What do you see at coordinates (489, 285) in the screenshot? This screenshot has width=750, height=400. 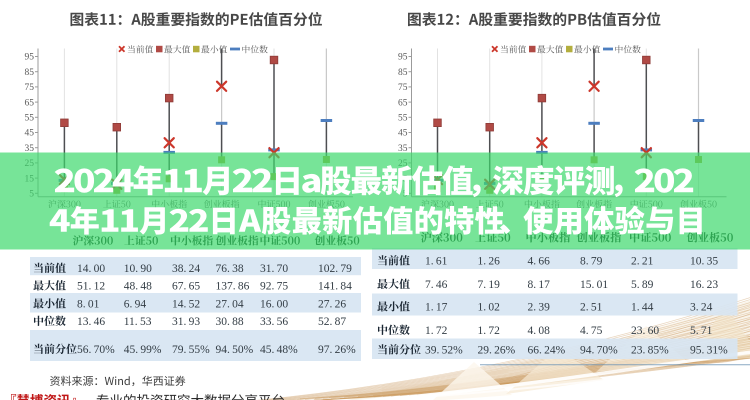 I see `svg-text: 7. 19` at bounding box center [489, 285].